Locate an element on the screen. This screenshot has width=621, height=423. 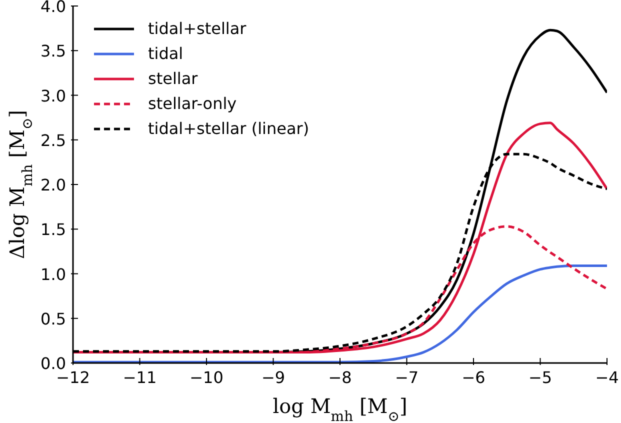
y-tick-label: 2.5 is located at coordinates (53, 140).